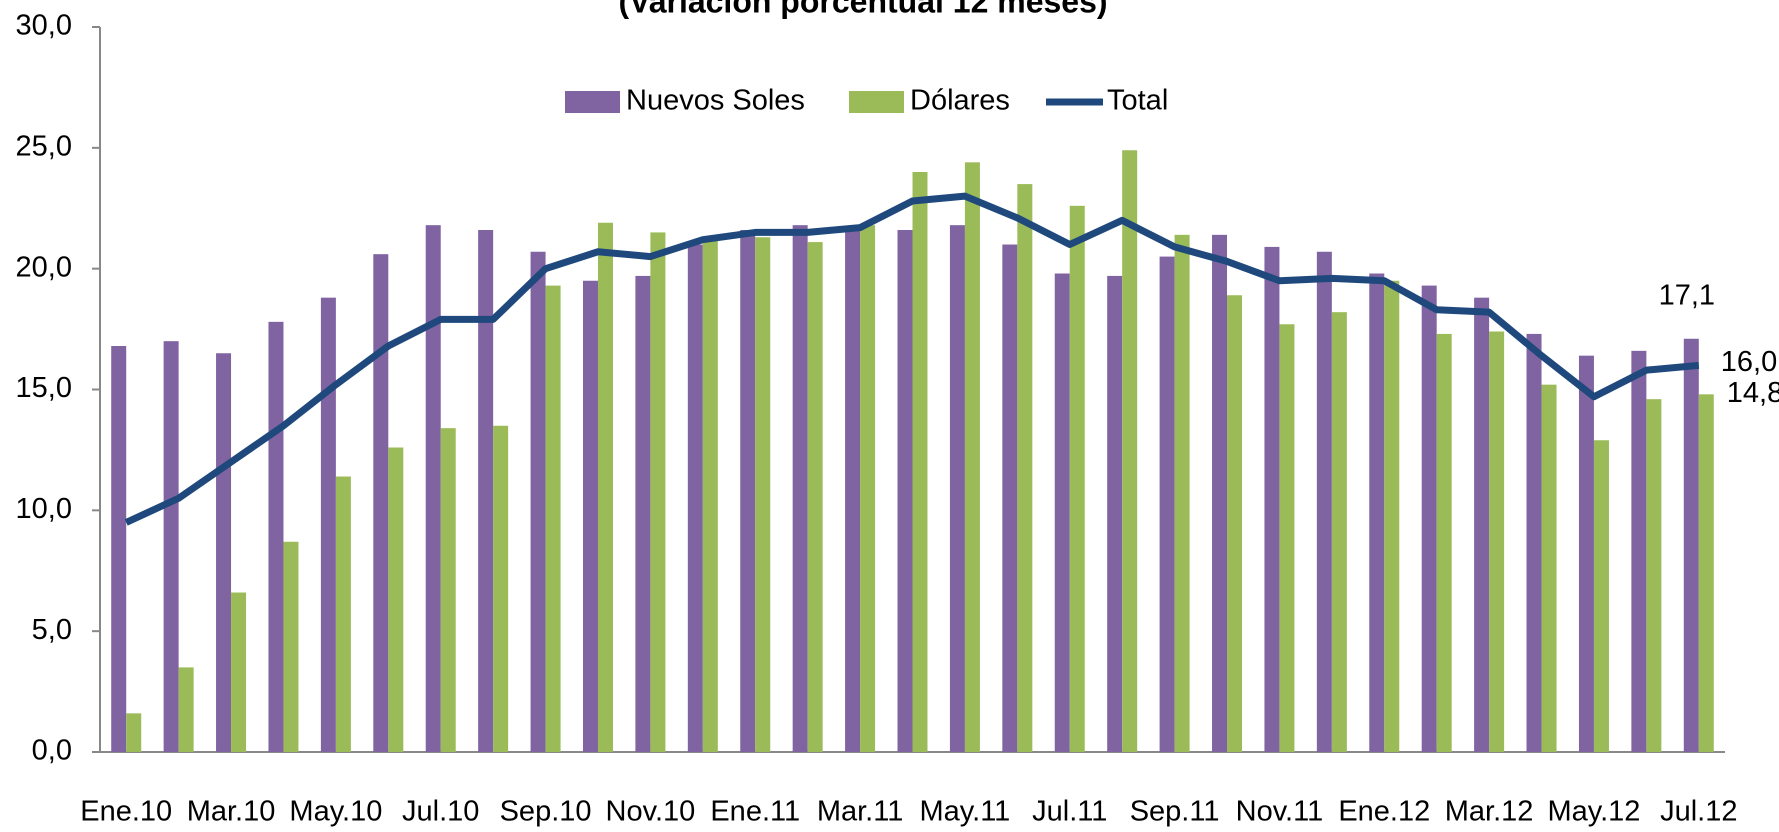 The image size is (1779, 832). What do you see at coordinates (1753, 393) in the screenshot?
I see `data-label: 14,8` at bounding box center [1753, 393].